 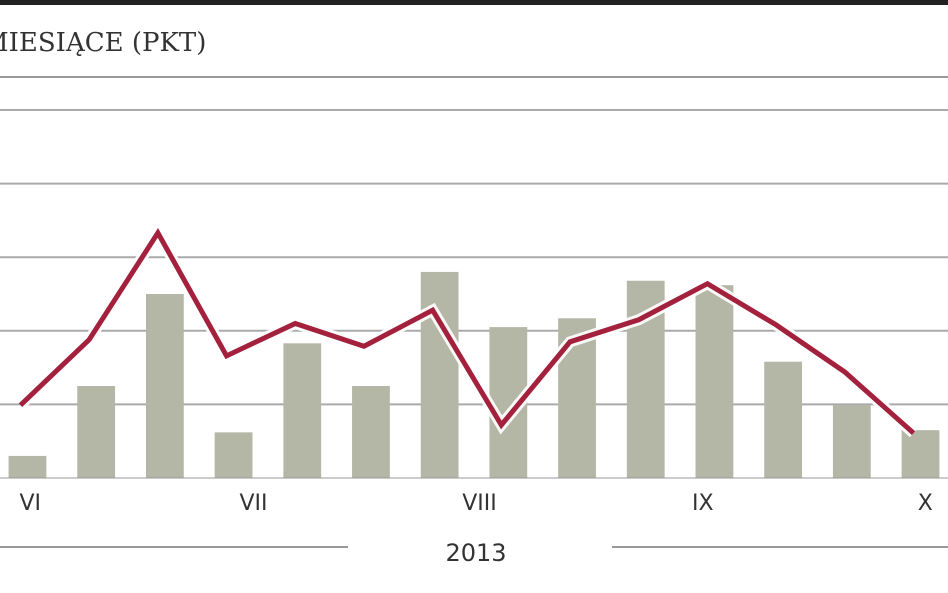 I want to click on chart-title: MIESIĄCE (PKT), so click(x=103, y=43).